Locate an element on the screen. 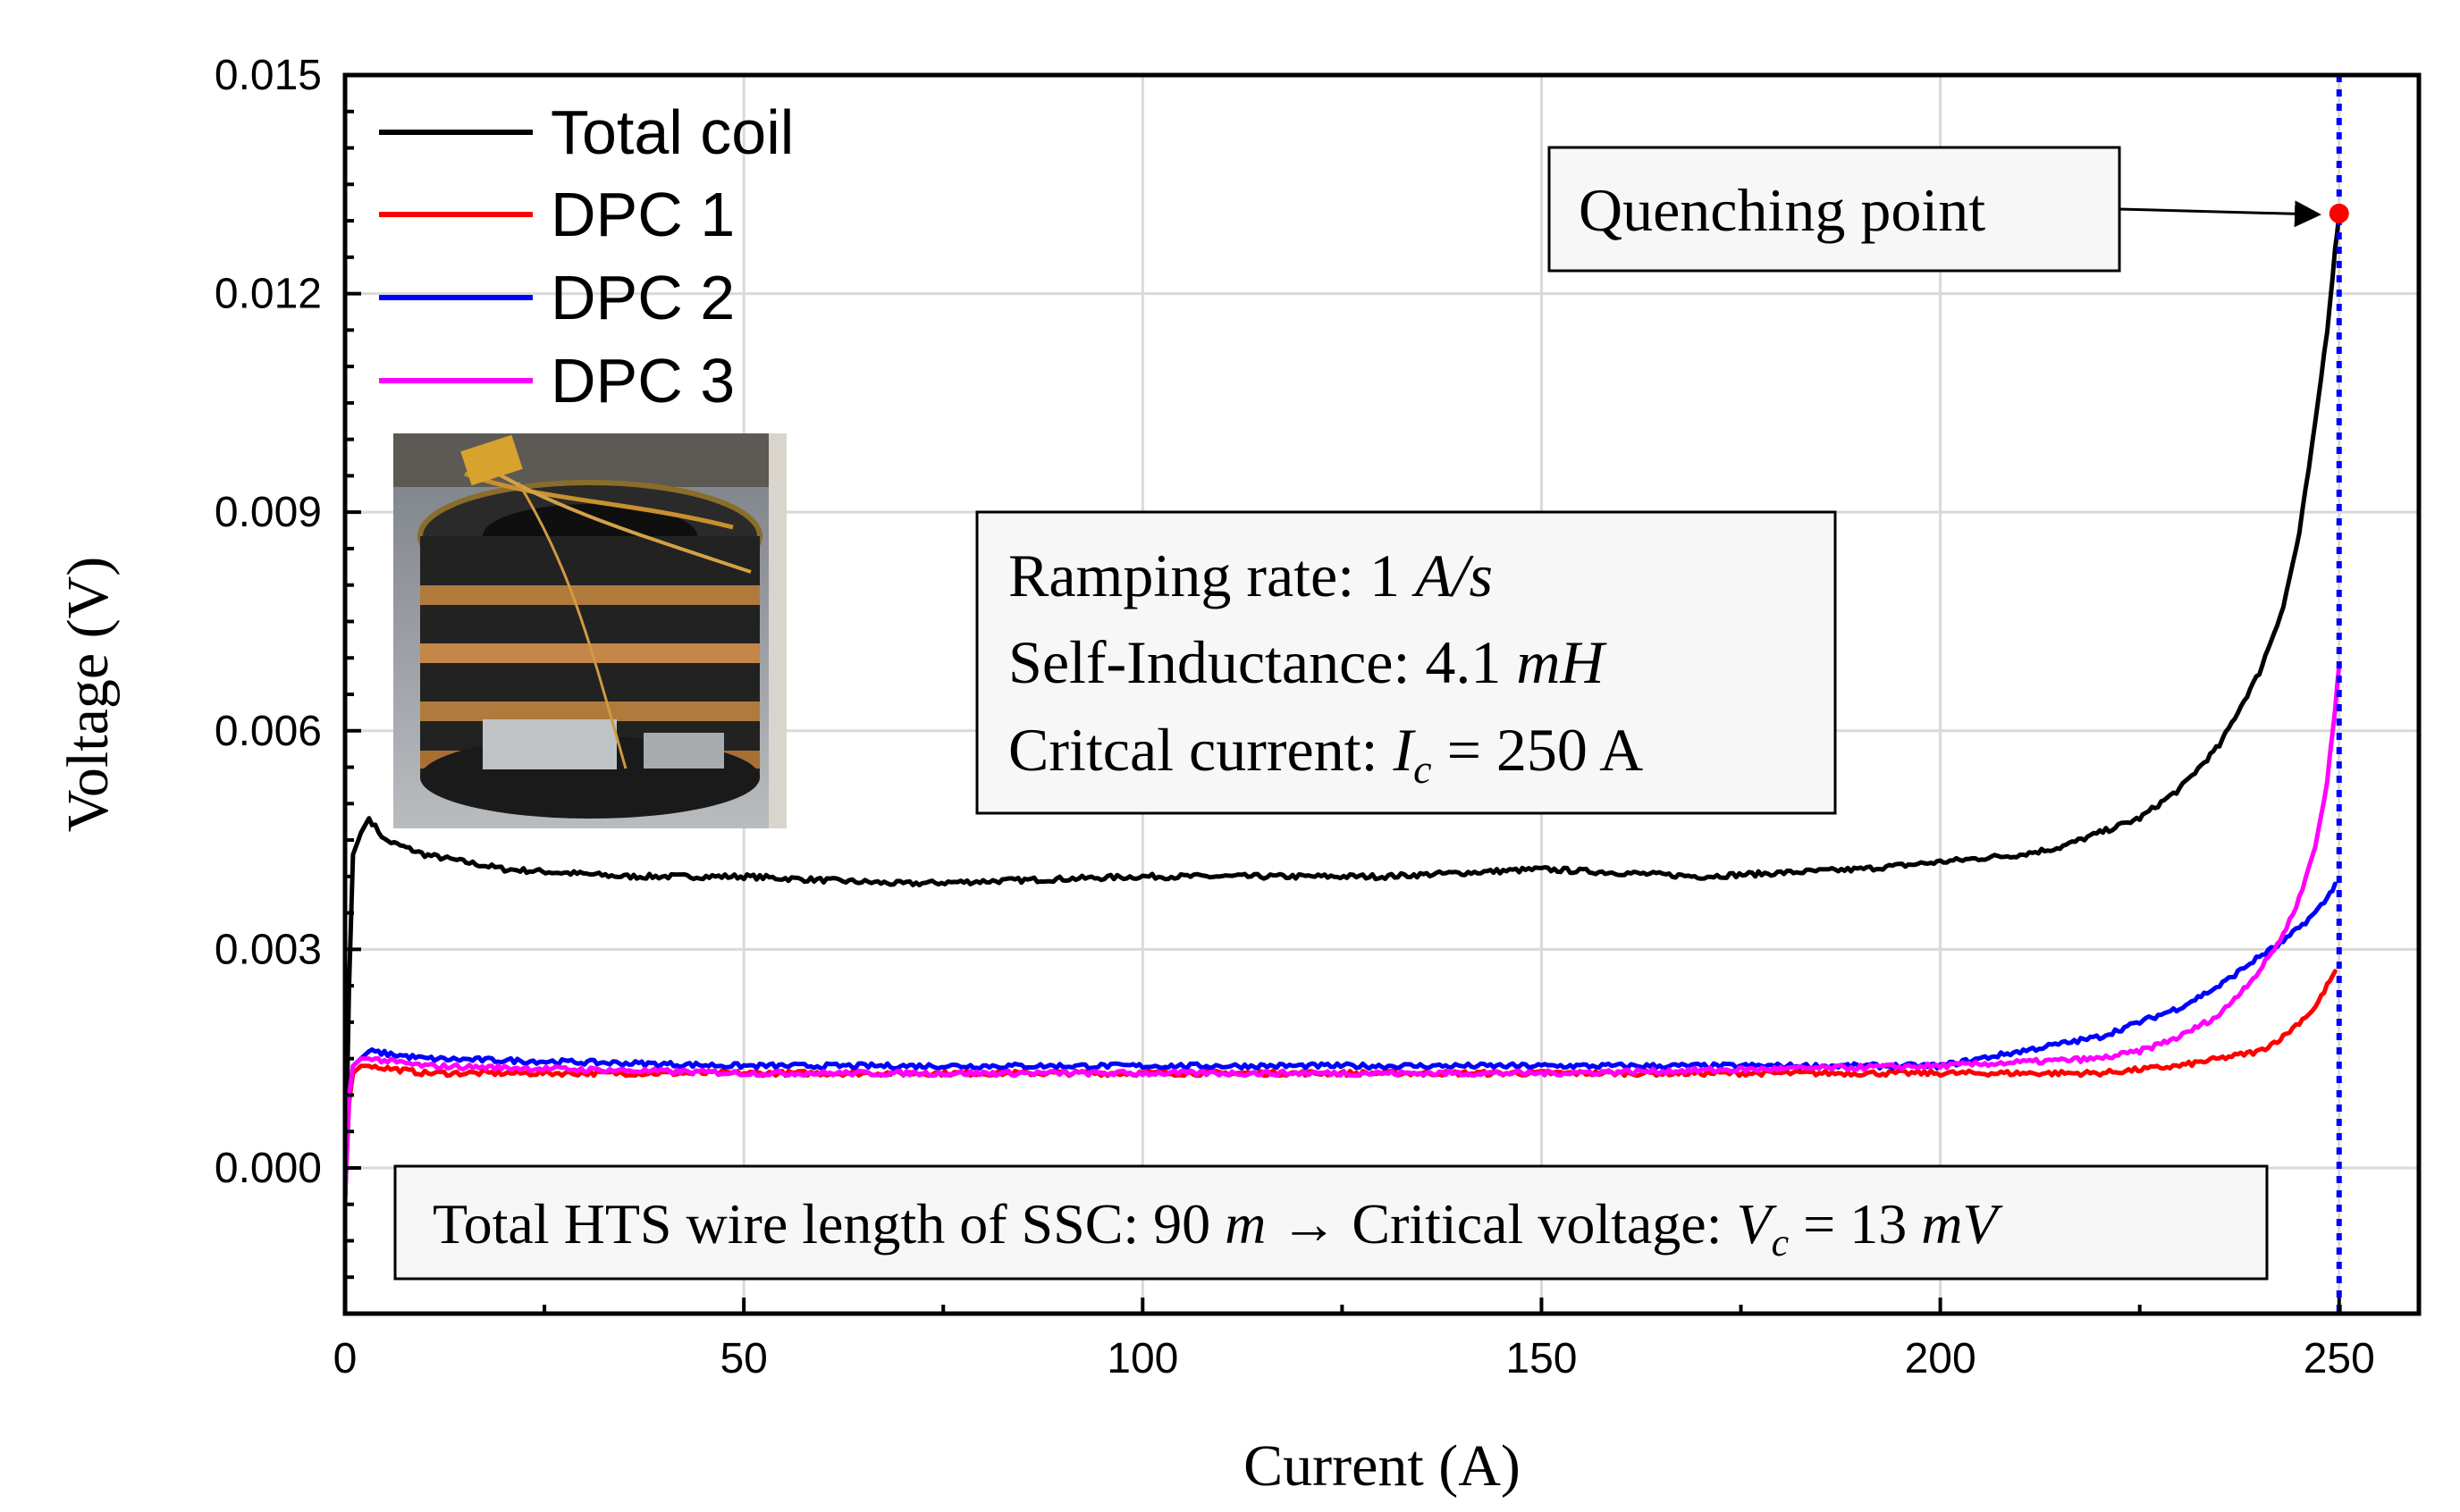 This screenshot has width=2460, height=1512. y-tick-label: 0.006 is located at coordinates (268, 731).